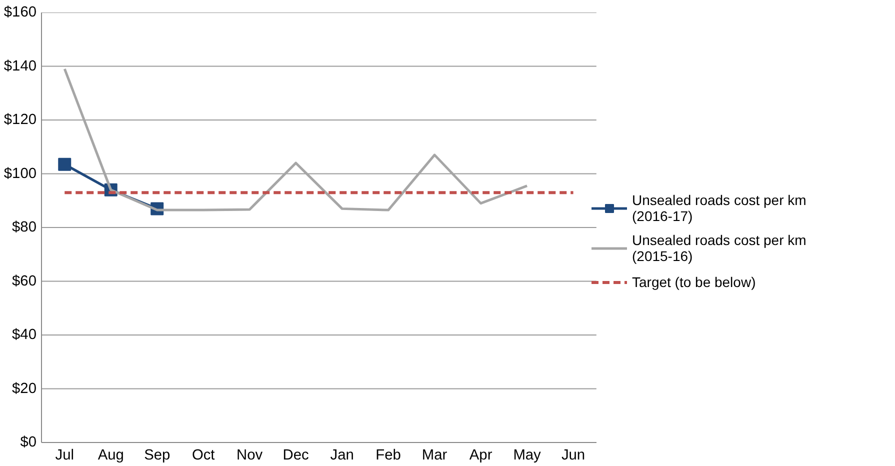 Image resolution: width=895 pixels, height=466 pixels. I want to click on x-tick-label: Oct, so click(203, 456).